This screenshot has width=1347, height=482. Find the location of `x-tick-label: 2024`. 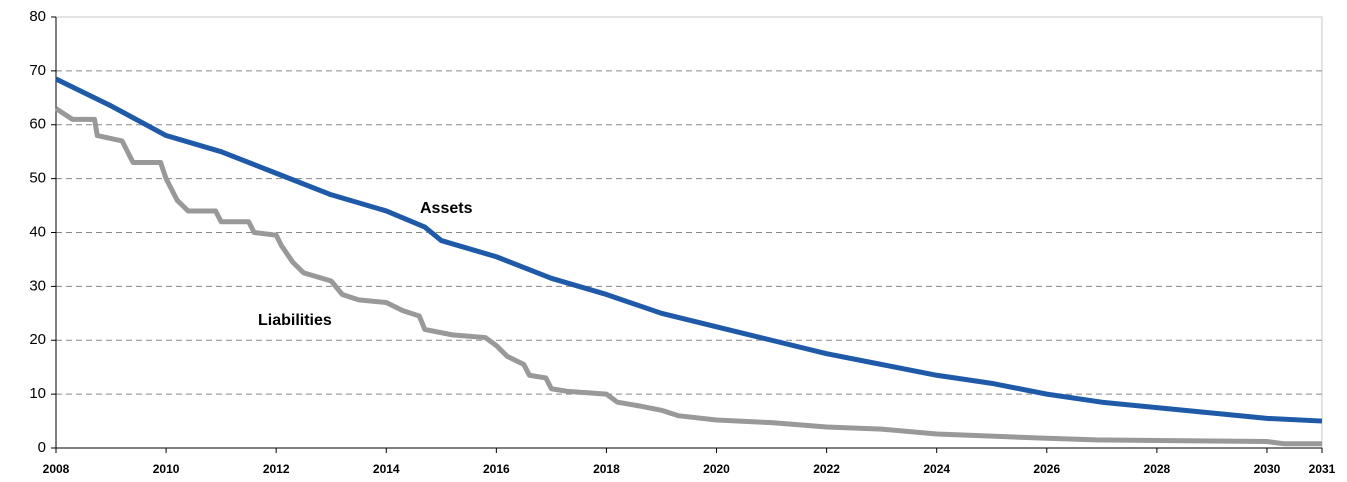

x-tick-label: 2024 is located at coordinates (936, 469).